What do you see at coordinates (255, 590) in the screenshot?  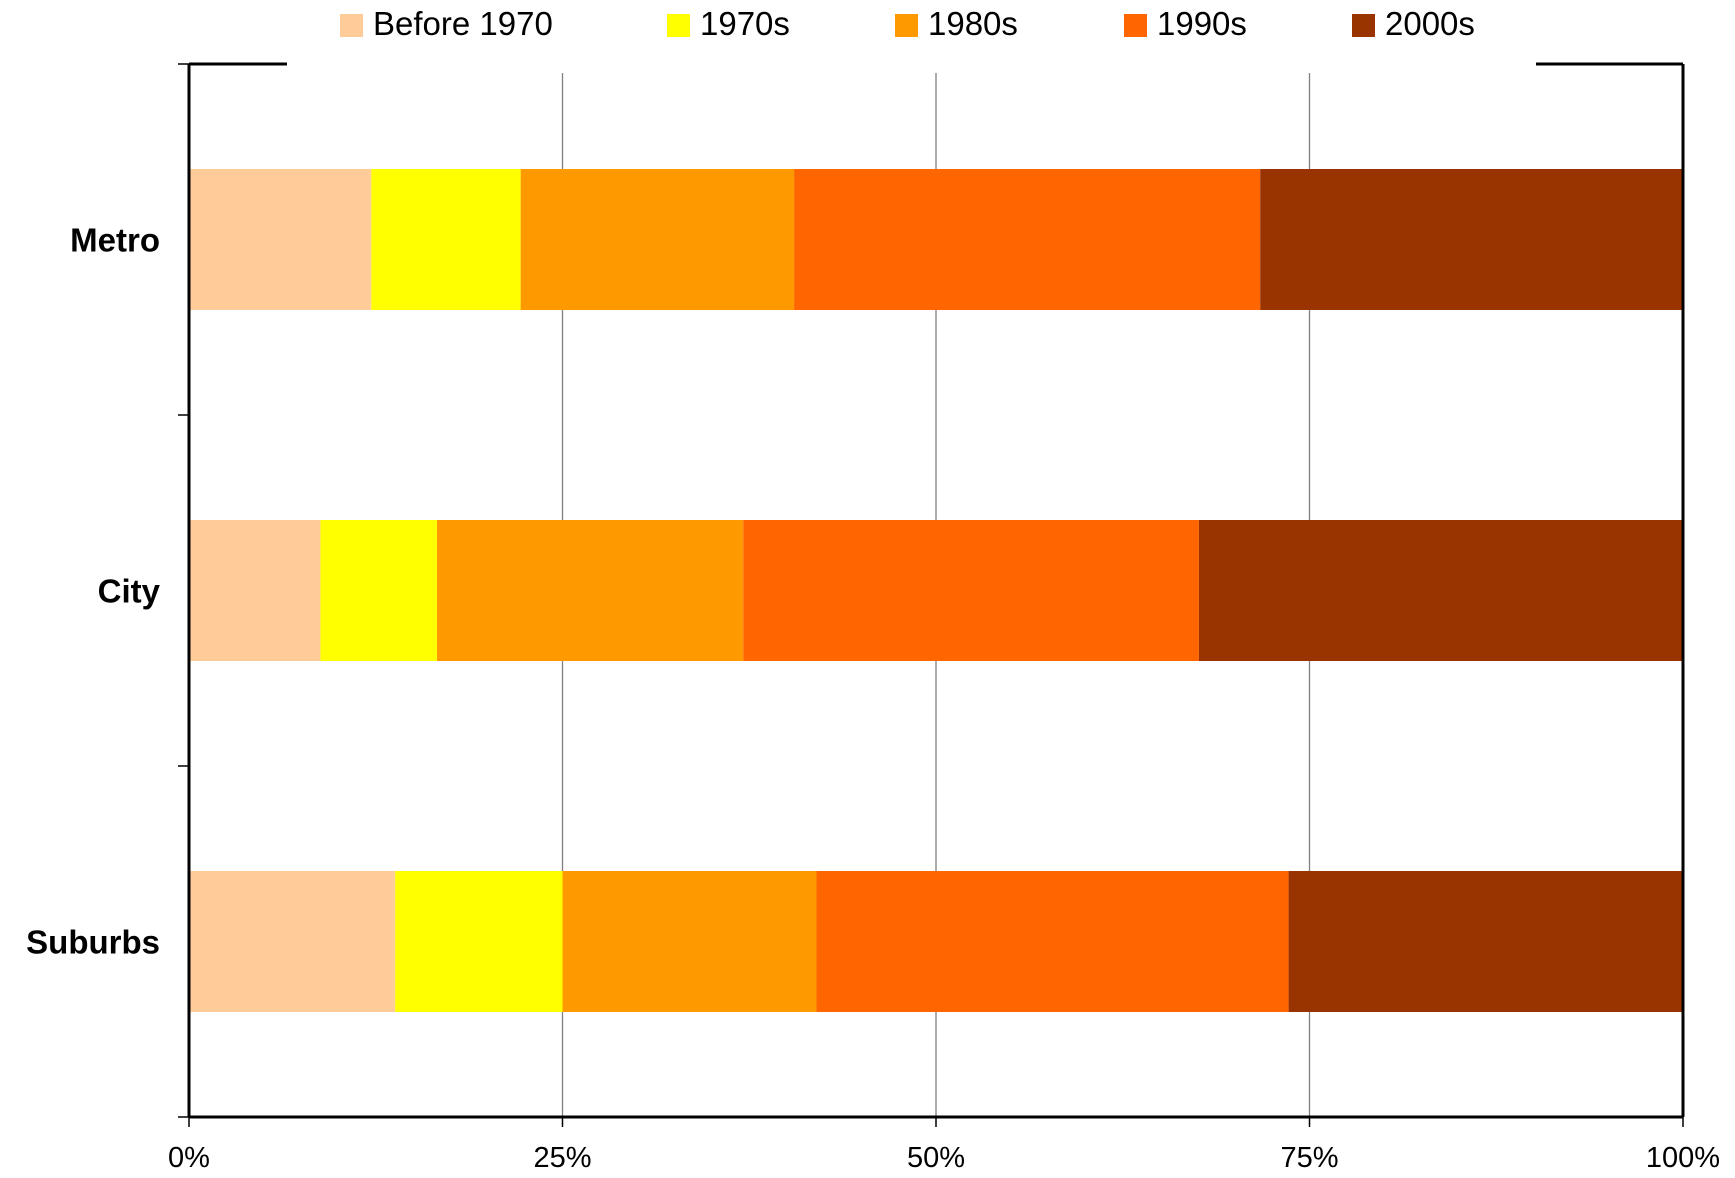 I see `bar-city-before-1970` at bounding box center [255, 590].